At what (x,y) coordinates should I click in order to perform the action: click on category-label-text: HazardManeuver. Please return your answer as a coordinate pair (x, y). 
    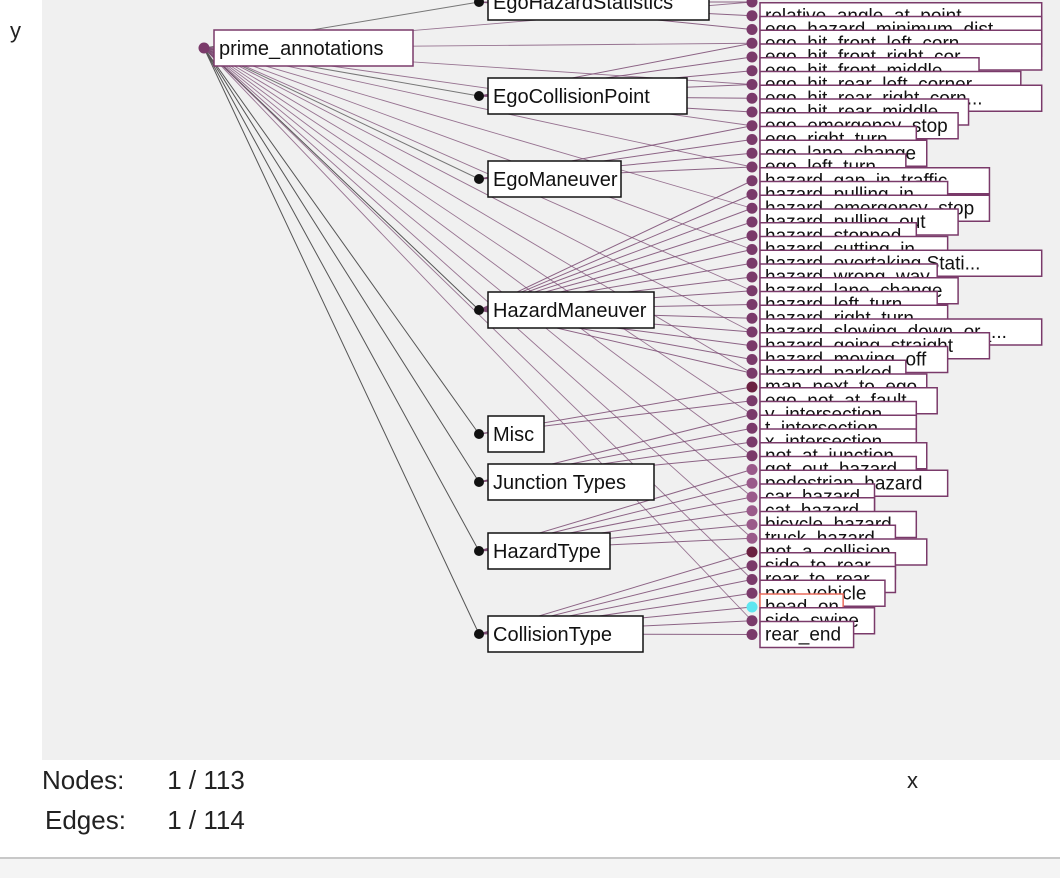
    Looking at the image, I should click on (570, 311).